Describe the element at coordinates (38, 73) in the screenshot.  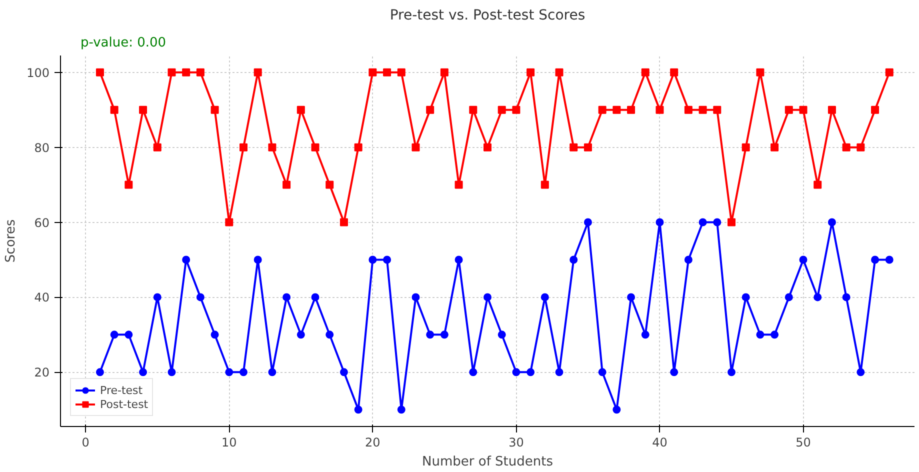
I see `y-tick-label: 100` at that location.